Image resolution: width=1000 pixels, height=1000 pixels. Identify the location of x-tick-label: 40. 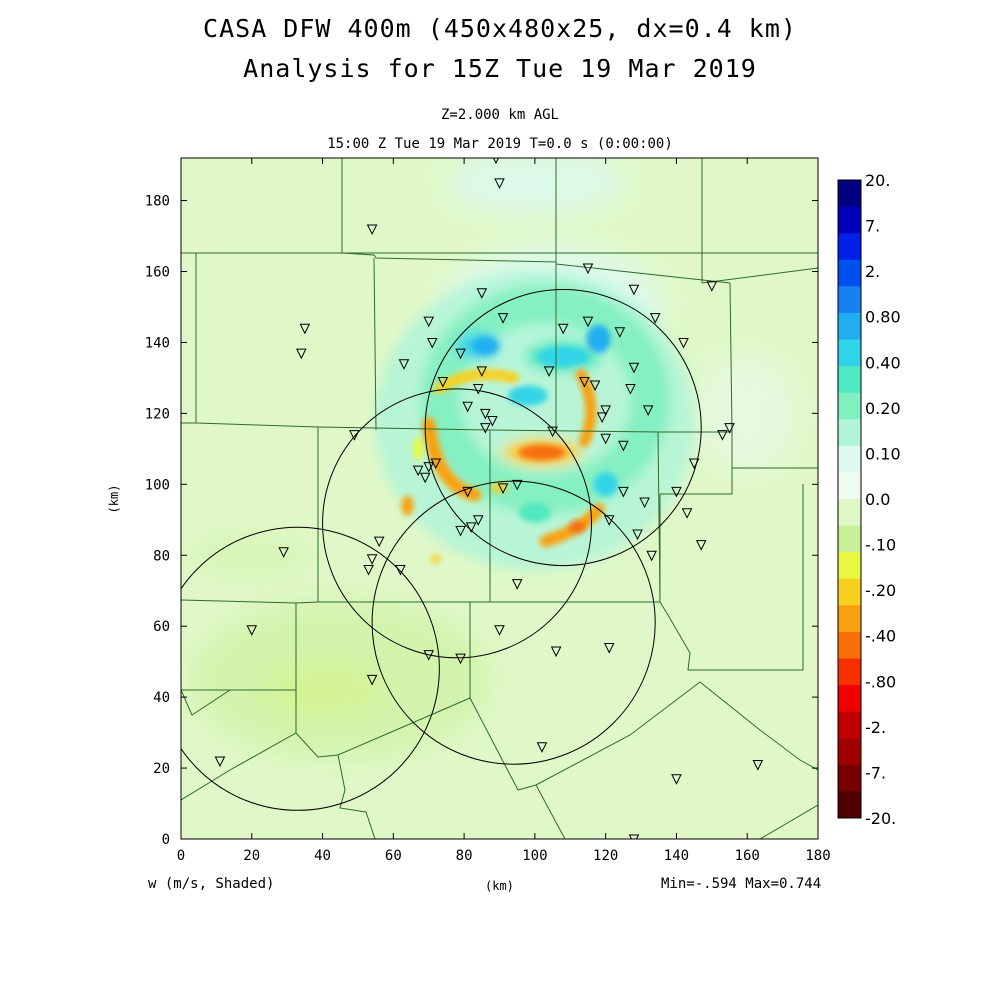
(322, 856).